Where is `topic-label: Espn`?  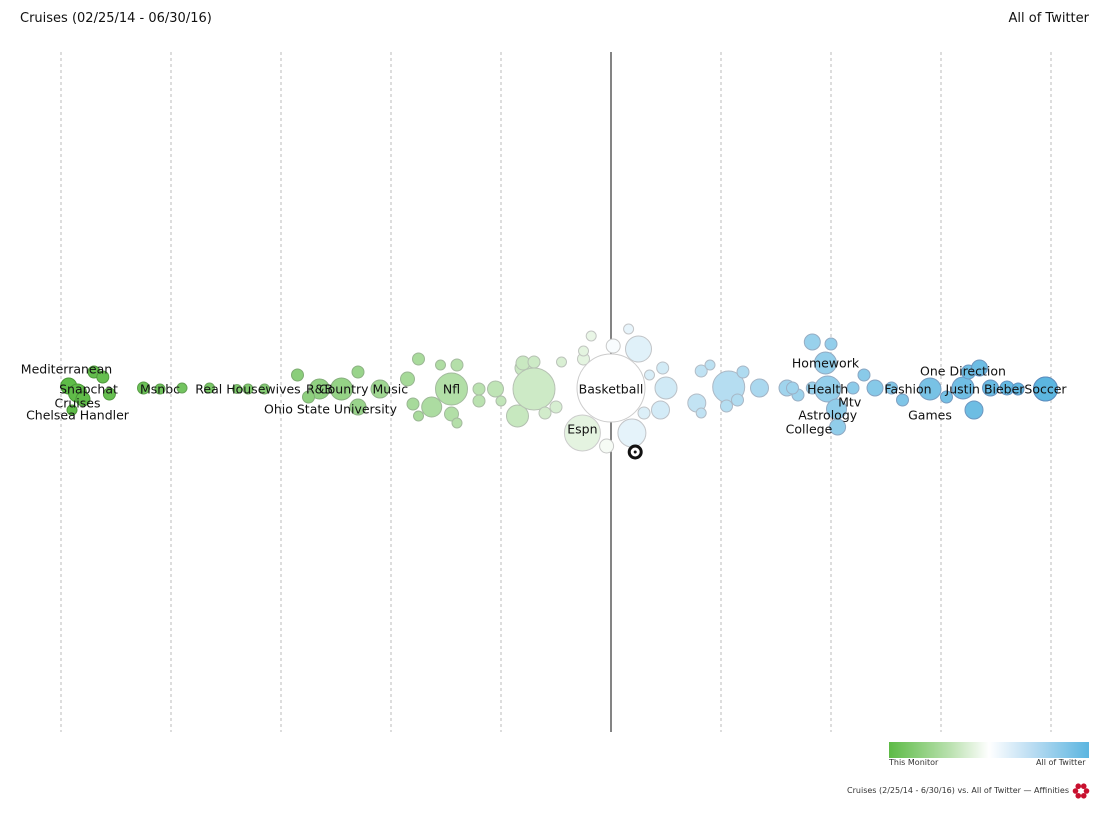 topic-label: Espn is located at coordinates (582, 429).